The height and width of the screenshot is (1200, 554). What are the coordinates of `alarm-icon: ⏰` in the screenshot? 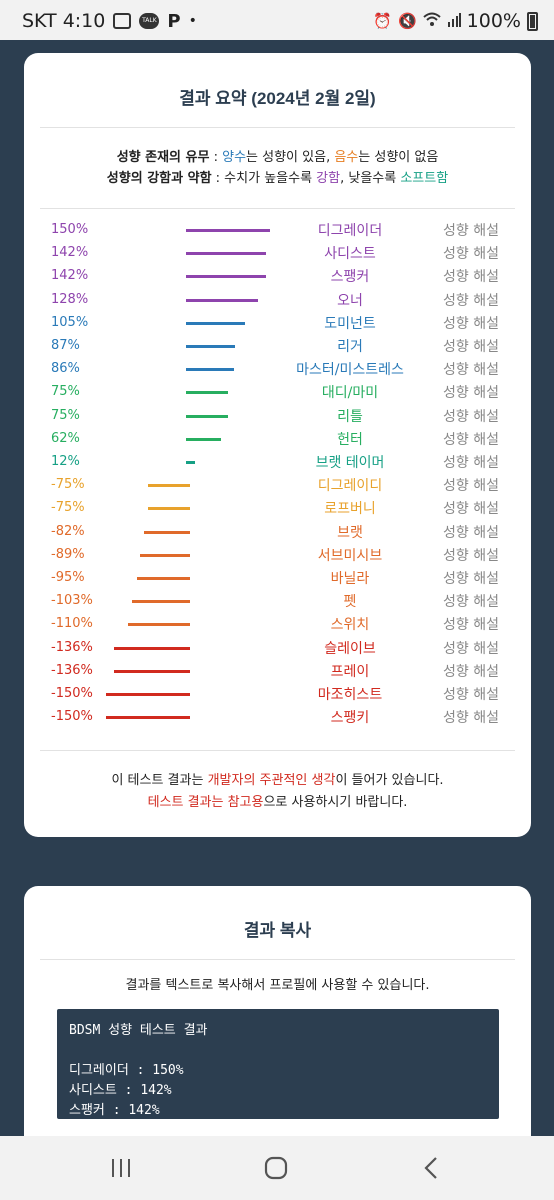 It's located at (382, 21).